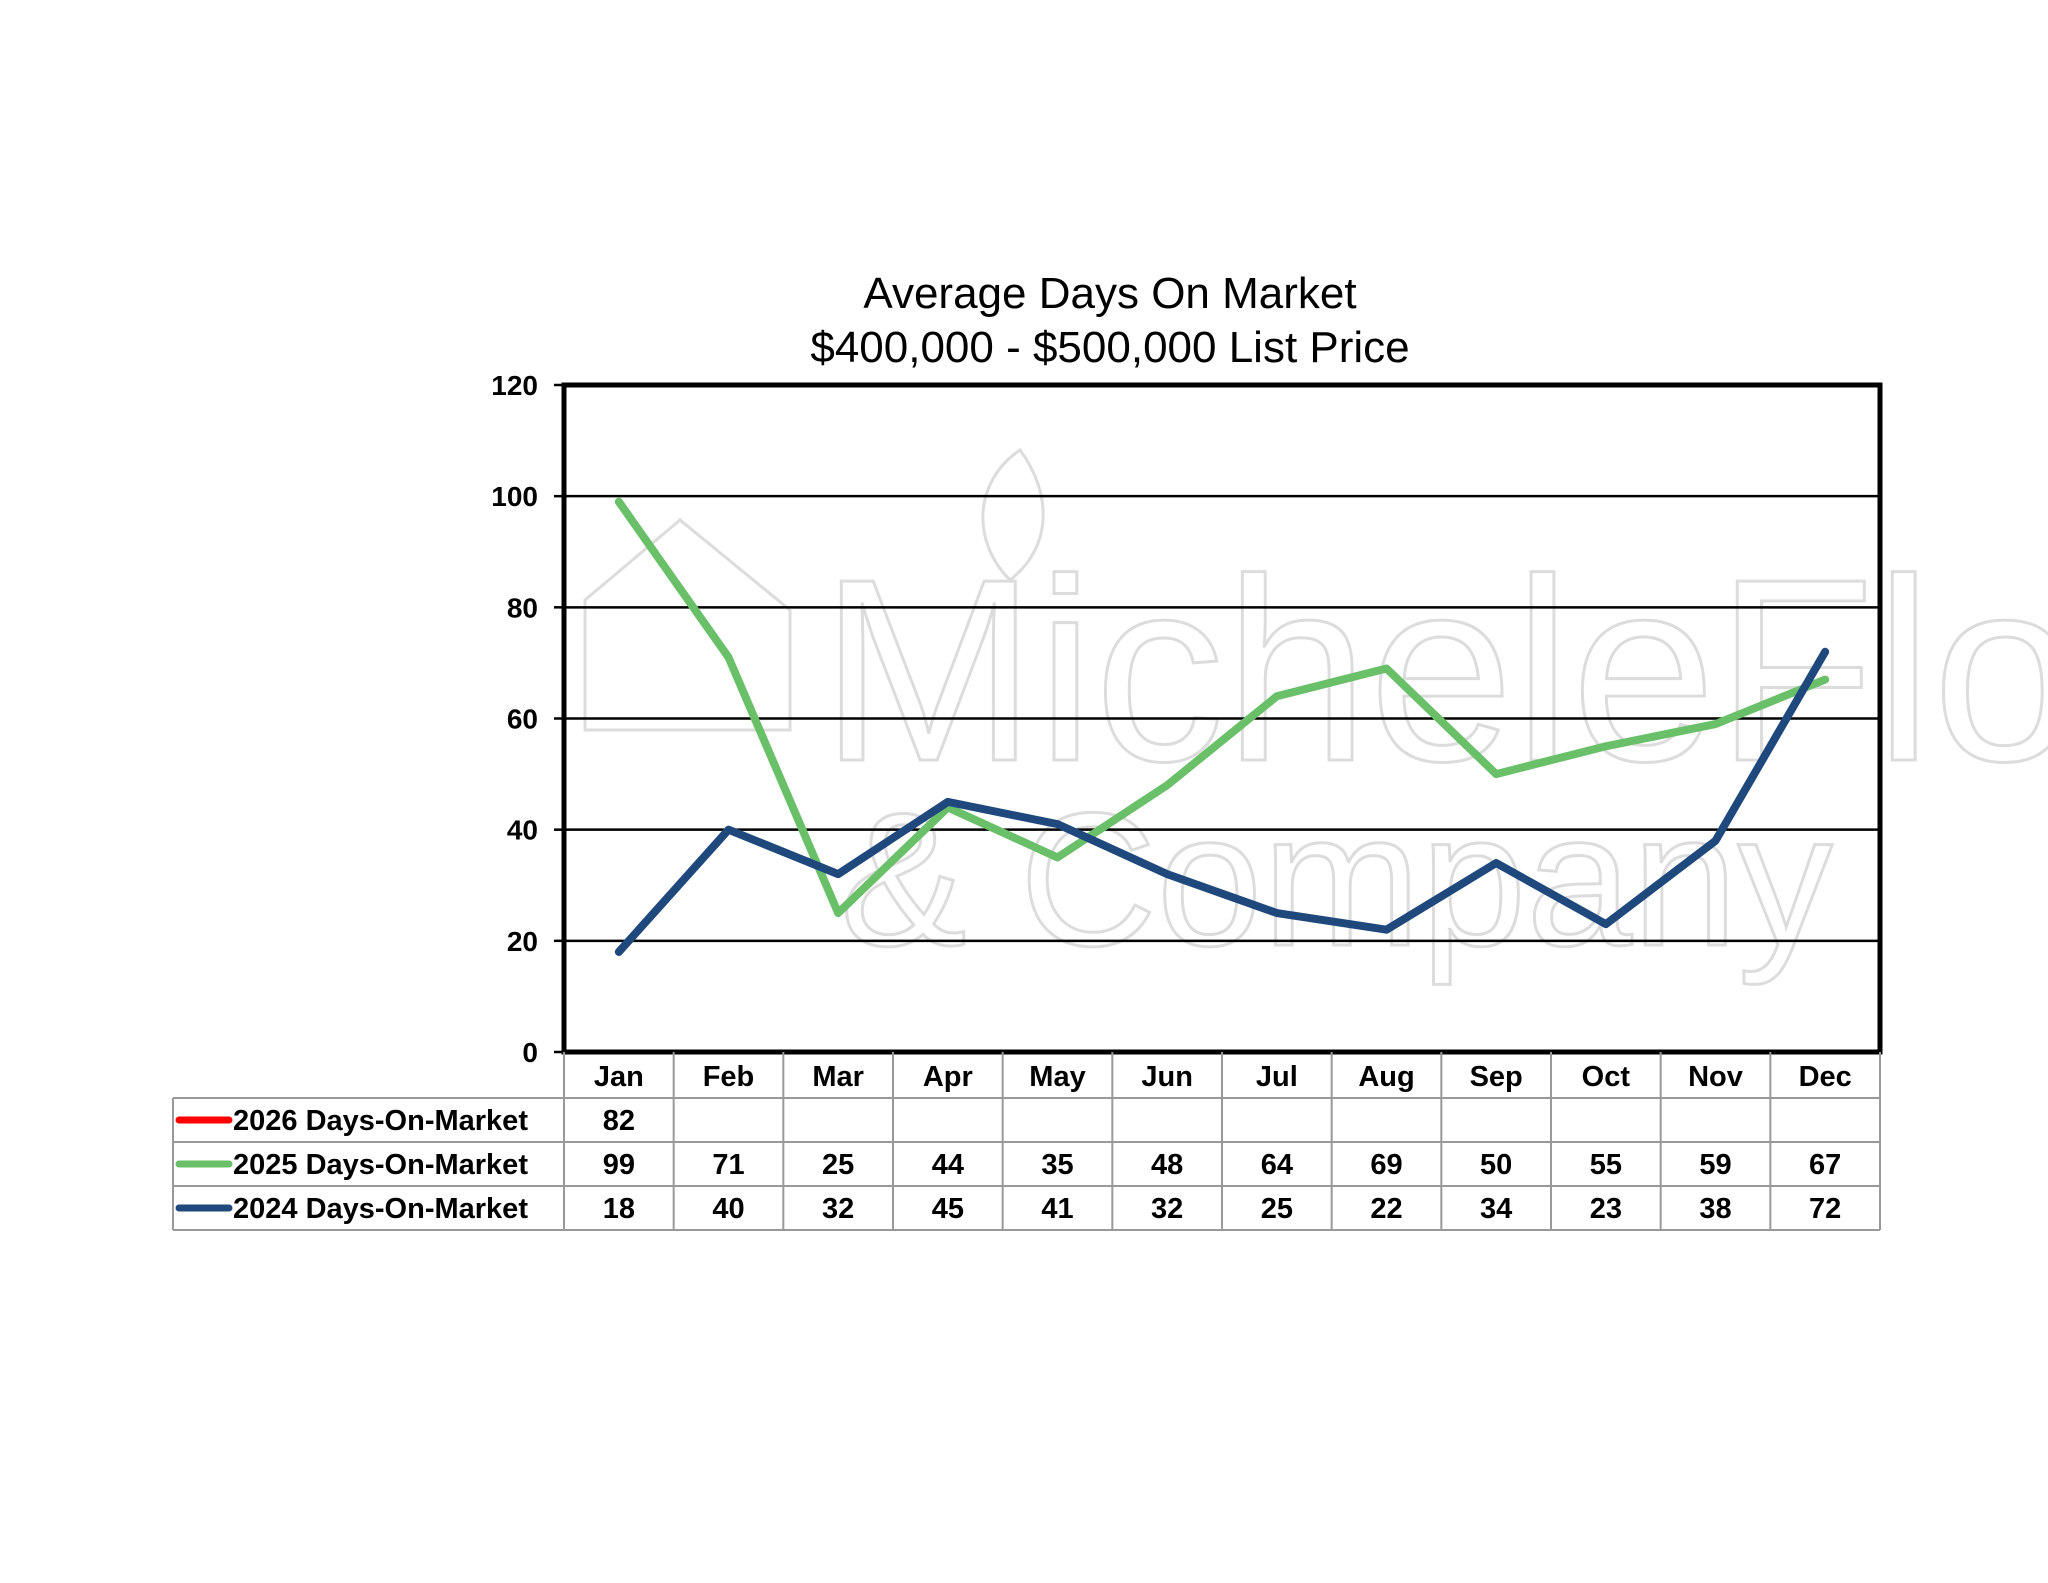  Describe the element at coordinates (948, 1209) in the screenshot. I see `table-value: 45` at that location.